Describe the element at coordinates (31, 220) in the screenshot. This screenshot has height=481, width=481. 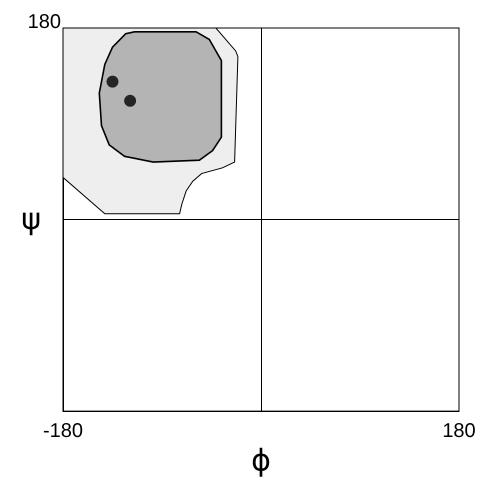
I see `y-axis-title: ψ` at that location.